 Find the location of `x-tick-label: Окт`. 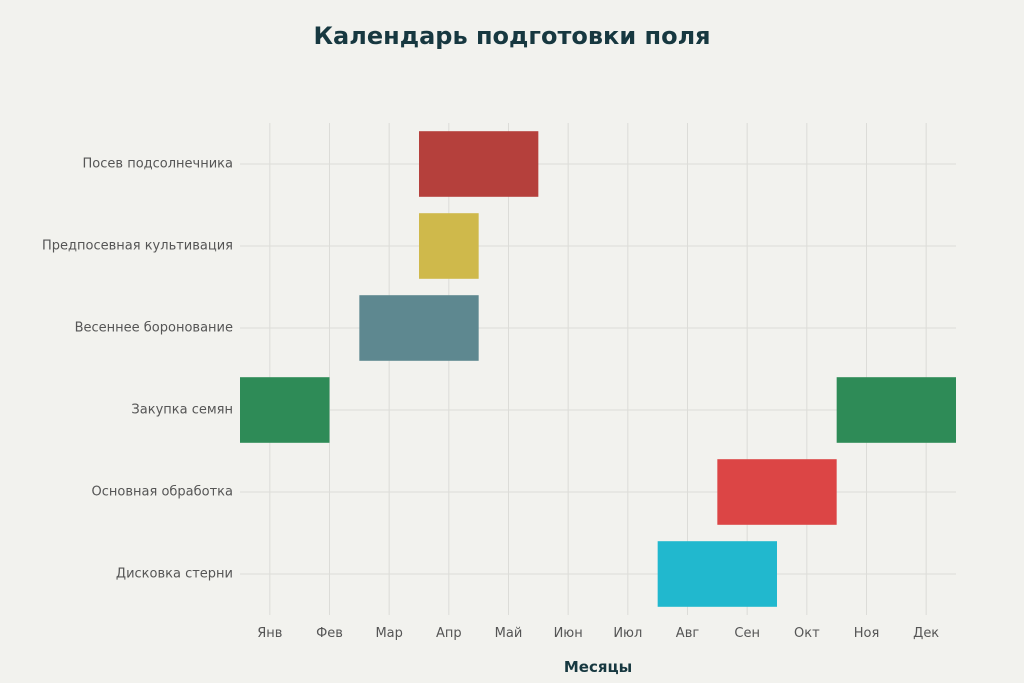

x-tick-label: Окт is located at coordinates (807, 633).